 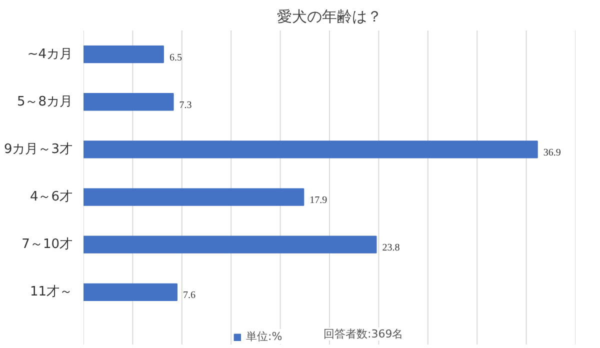 What do you see at coordinates (364, 334) in the screenshot?
I see `annotation: 回答者数:369名` at bounding box center [364, 334].